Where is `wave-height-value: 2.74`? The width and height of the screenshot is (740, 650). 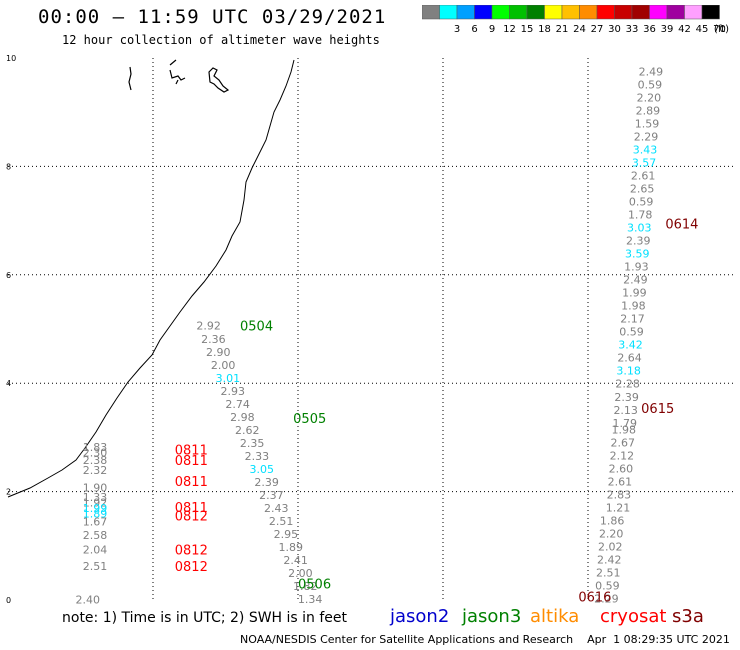
wave-height-value: 2.74 is located at coordinates (237, 404).